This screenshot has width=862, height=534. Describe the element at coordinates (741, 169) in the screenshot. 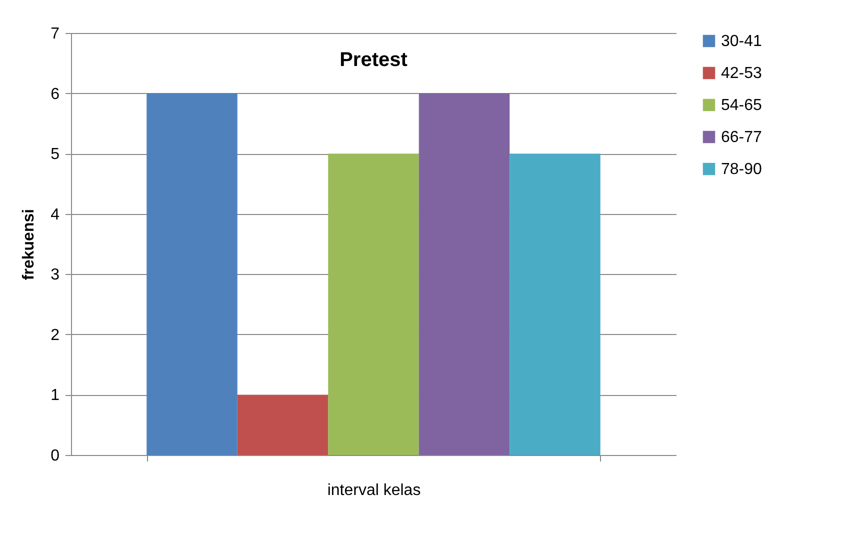

I see `legend-label: 78-90` at that location.